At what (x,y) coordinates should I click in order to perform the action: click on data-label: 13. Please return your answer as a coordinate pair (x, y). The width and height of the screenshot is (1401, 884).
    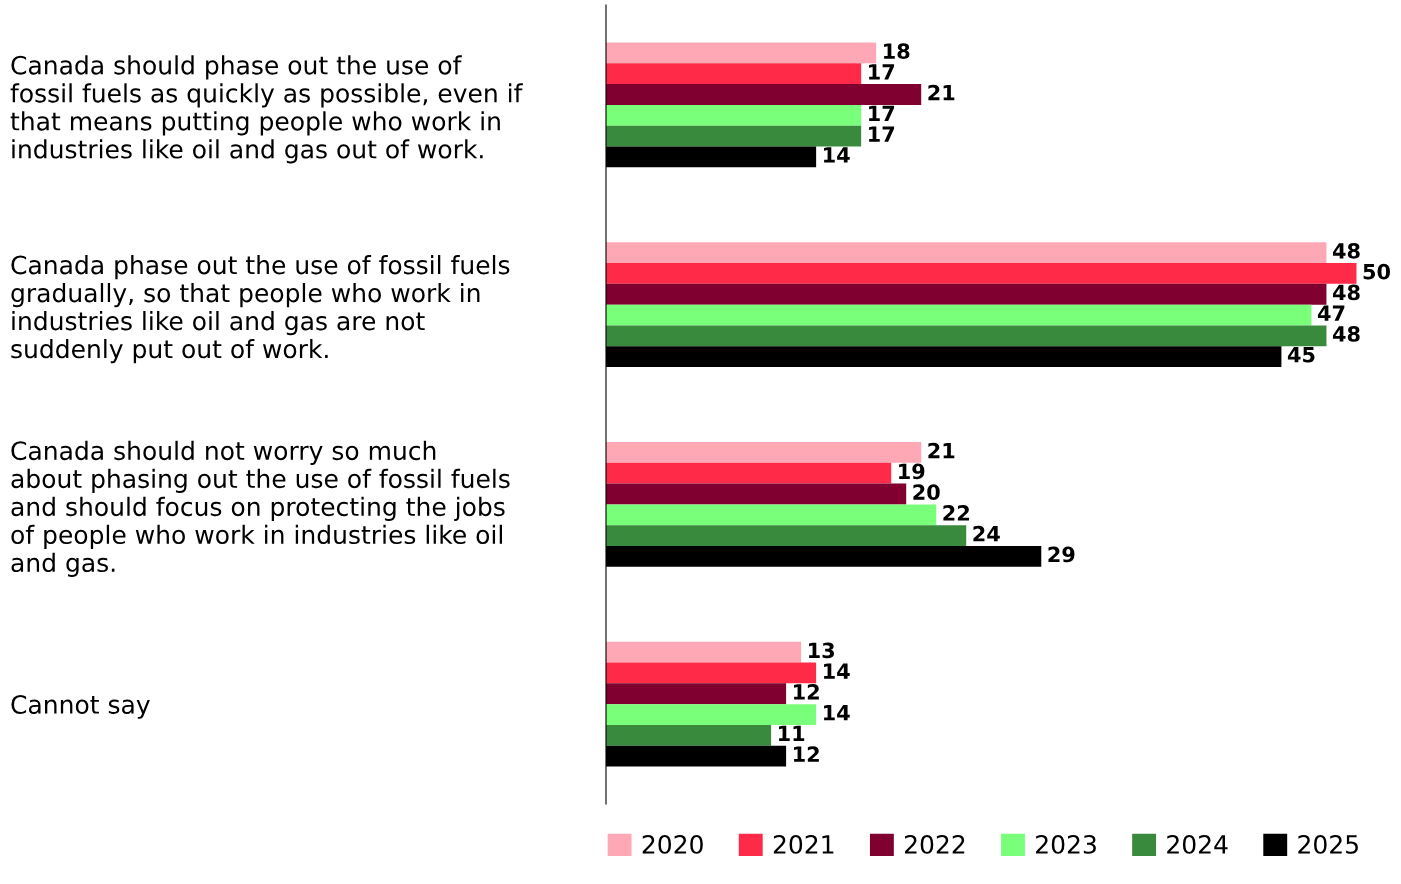
    Looking at the image, I should click on (822, 650).